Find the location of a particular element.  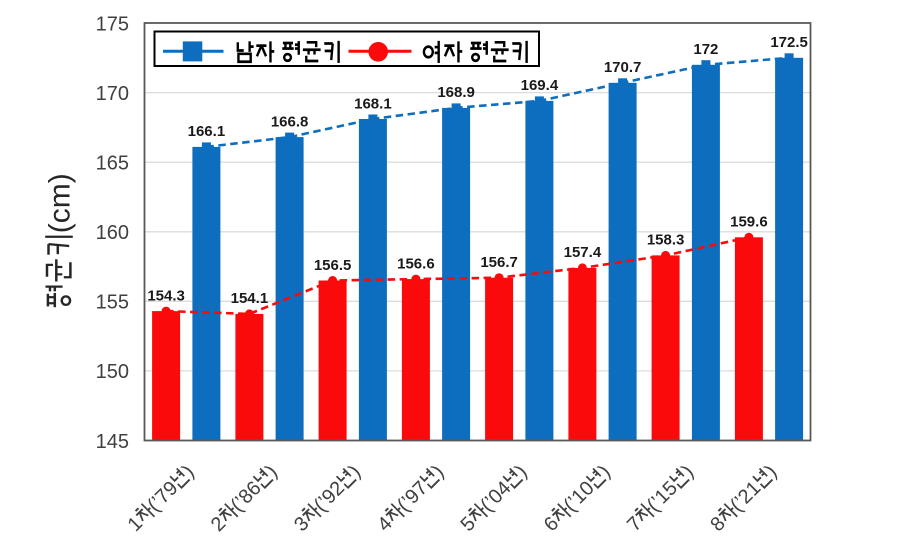

svg-text: 160 is located at coordinates (112, 233).